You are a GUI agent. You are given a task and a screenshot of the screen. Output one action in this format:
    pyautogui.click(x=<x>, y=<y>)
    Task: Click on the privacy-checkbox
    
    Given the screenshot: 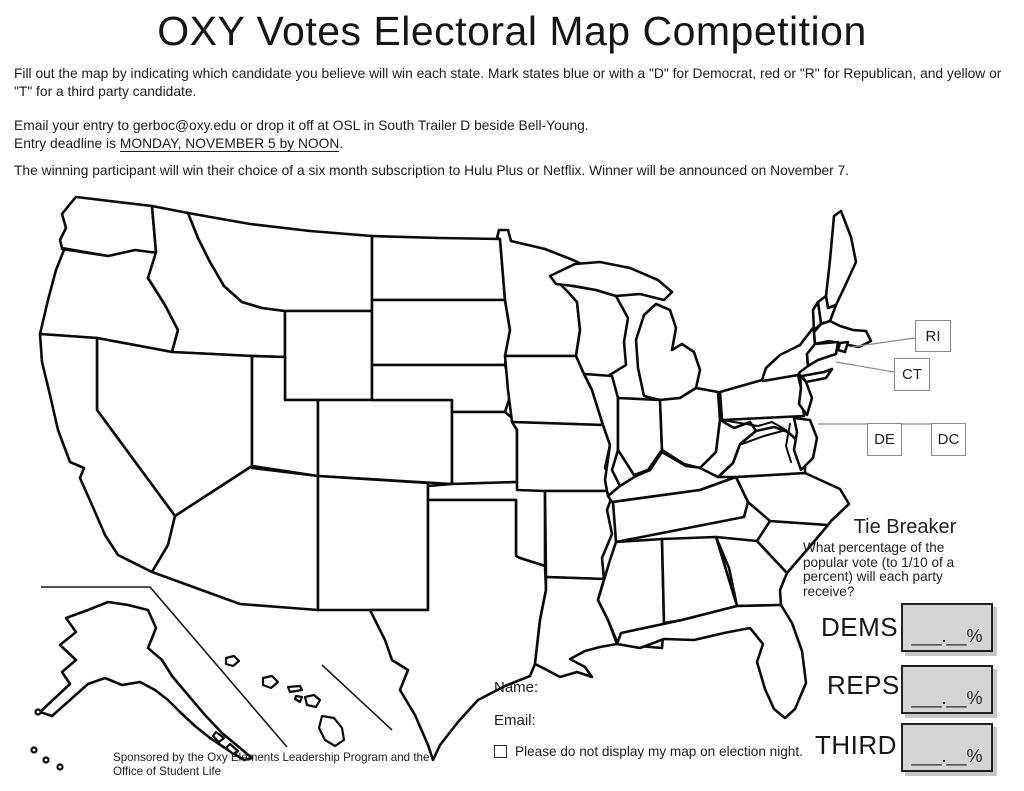 What is the action you would take?
    pyautogui.click(x=500, y=751)
    